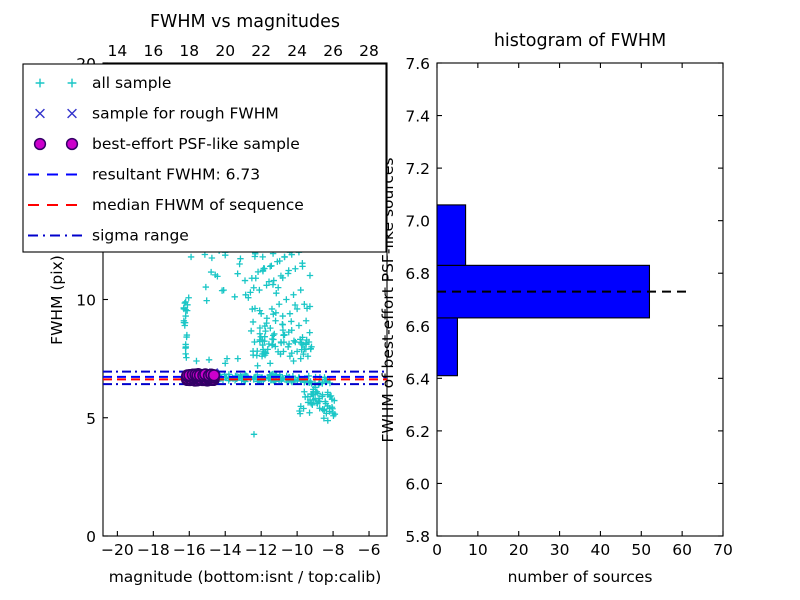 The width and height of the screenshot is (800, 600). What do you see at coordinates (297, 550) in the screenshot?
I see `scatter-xticklabel: −10` at bounding box center [297, 550].